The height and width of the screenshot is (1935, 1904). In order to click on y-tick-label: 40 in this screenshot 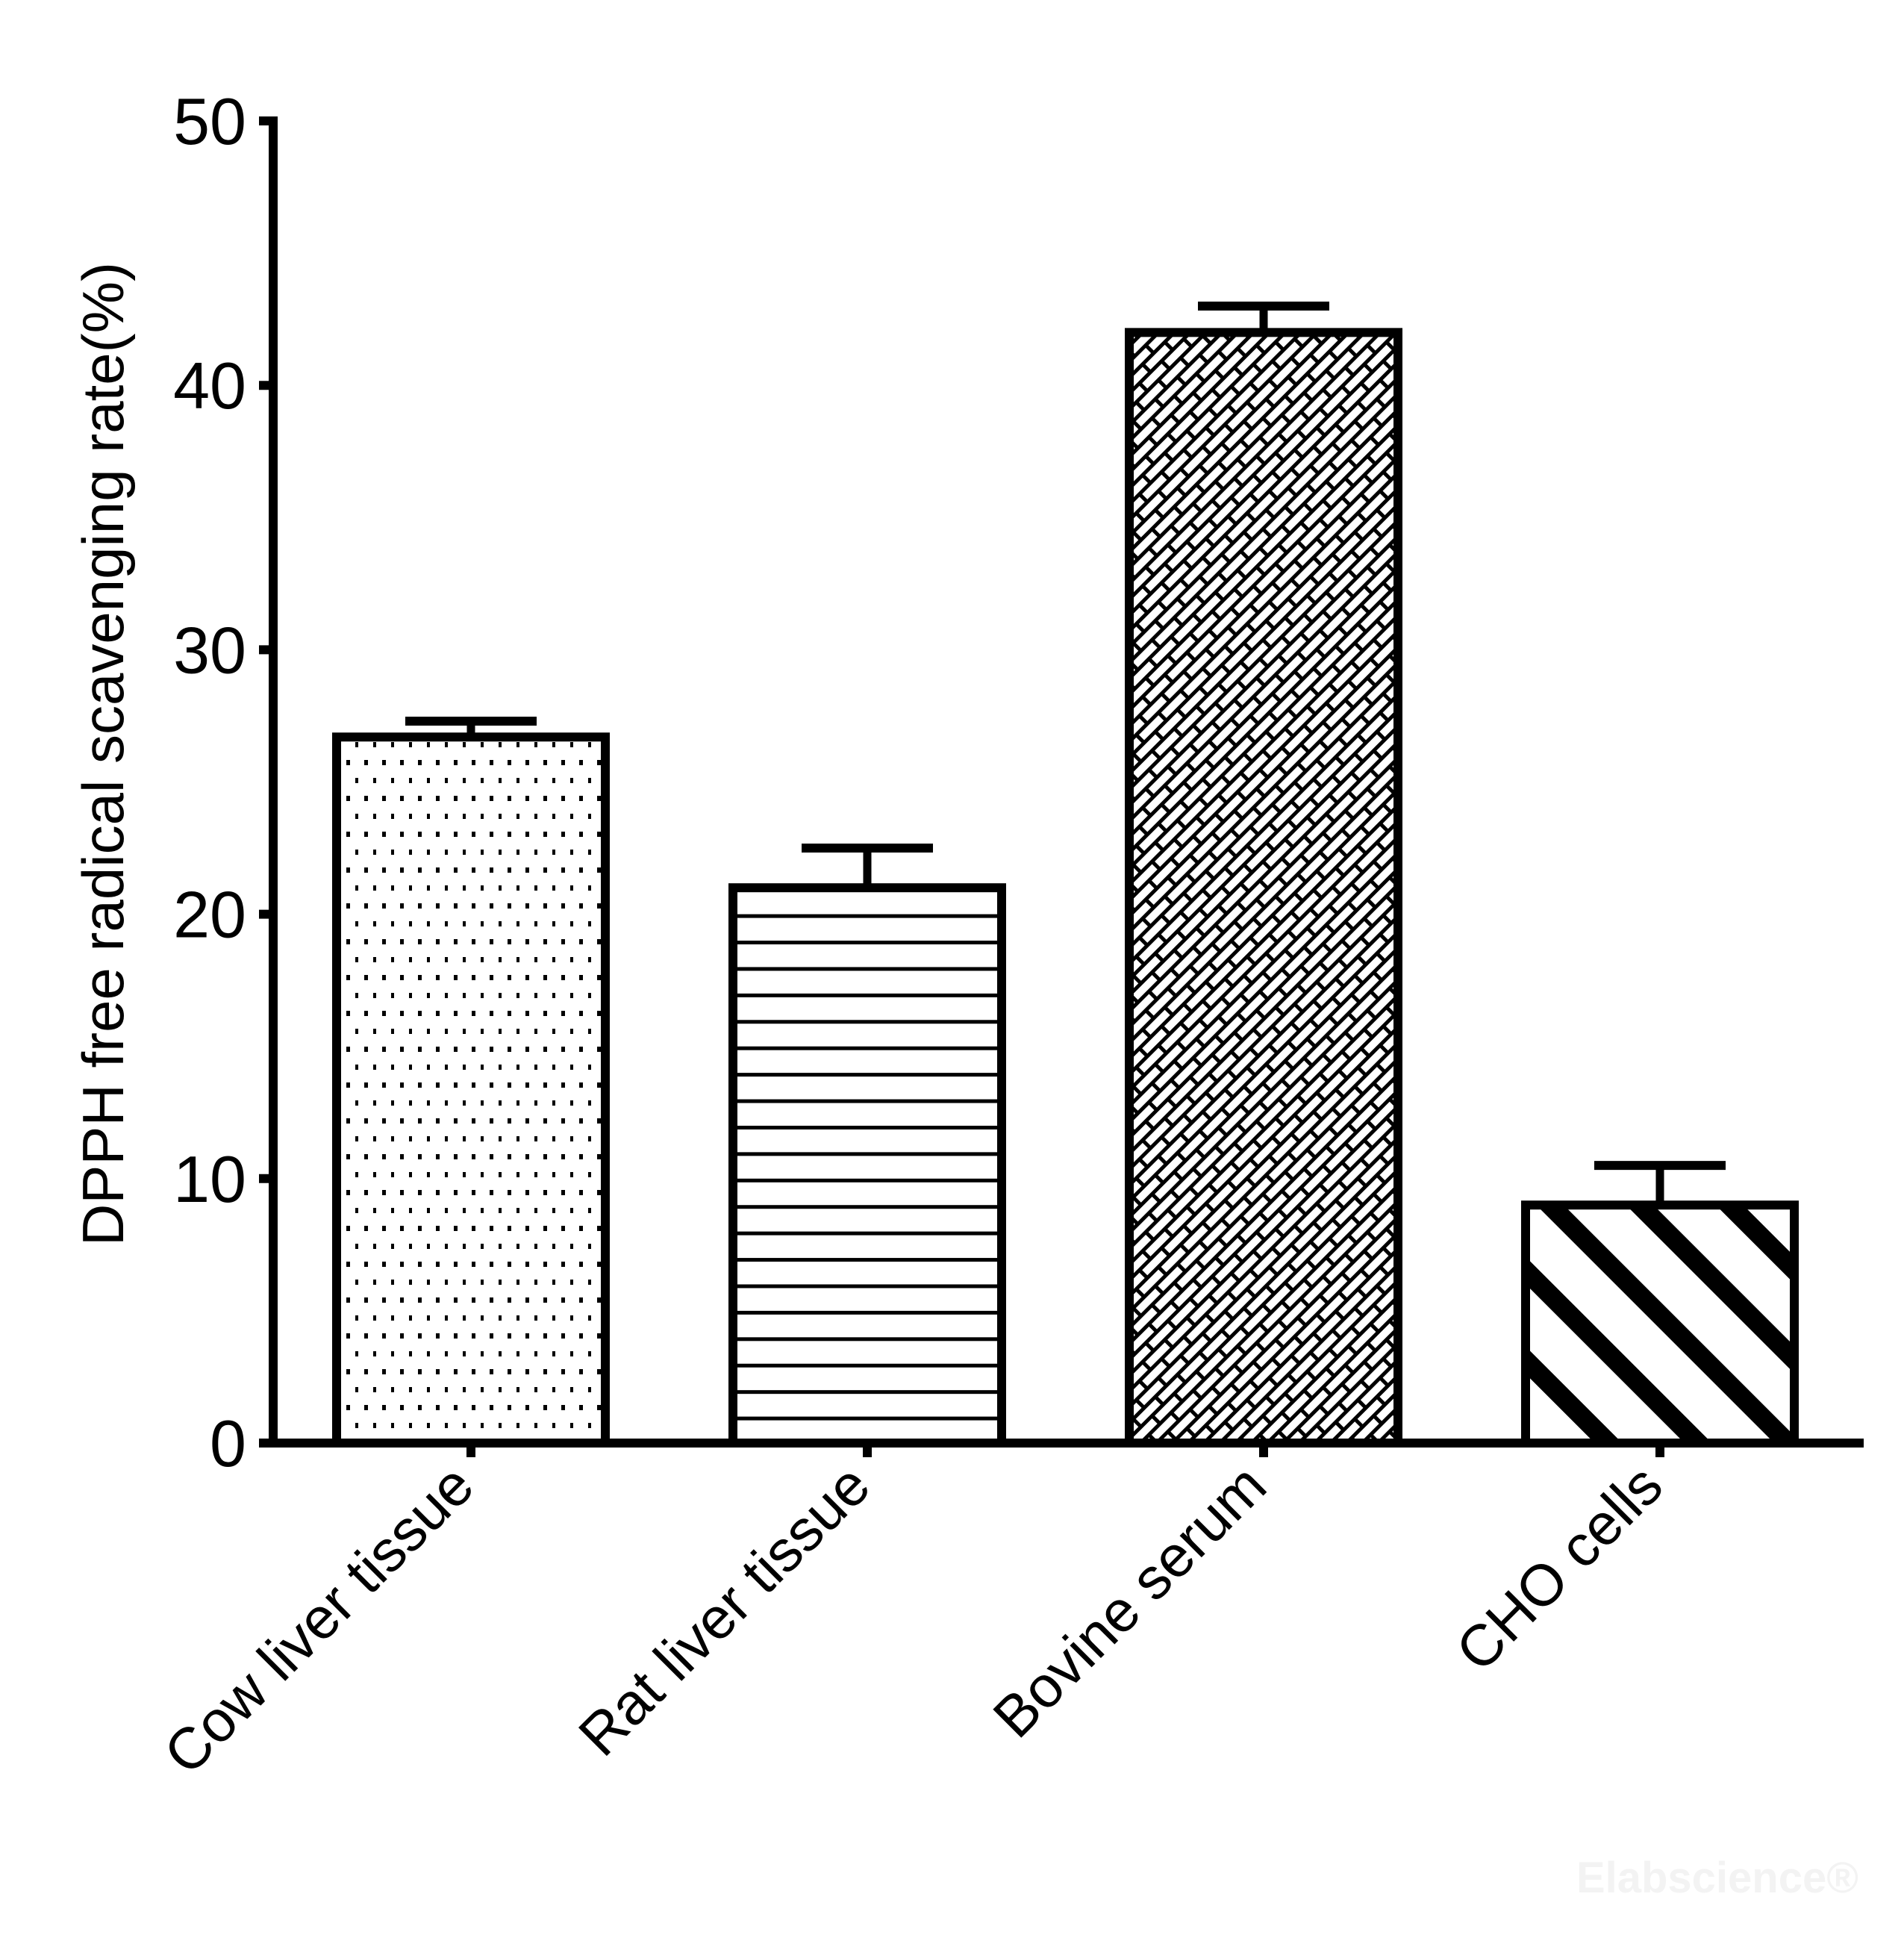, I will do `click(209, 386)`.